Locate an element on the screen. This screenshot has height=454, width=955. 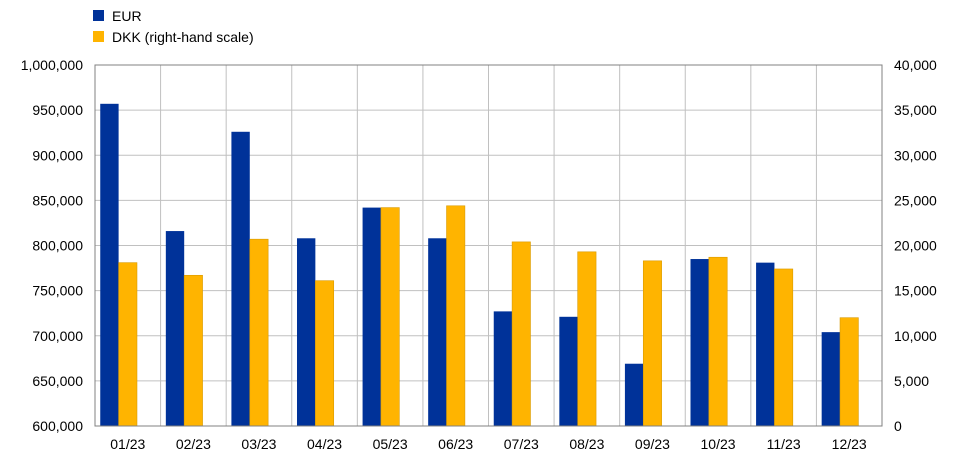
x-tick-label: 08/23 is located at coordinates (586, 444).